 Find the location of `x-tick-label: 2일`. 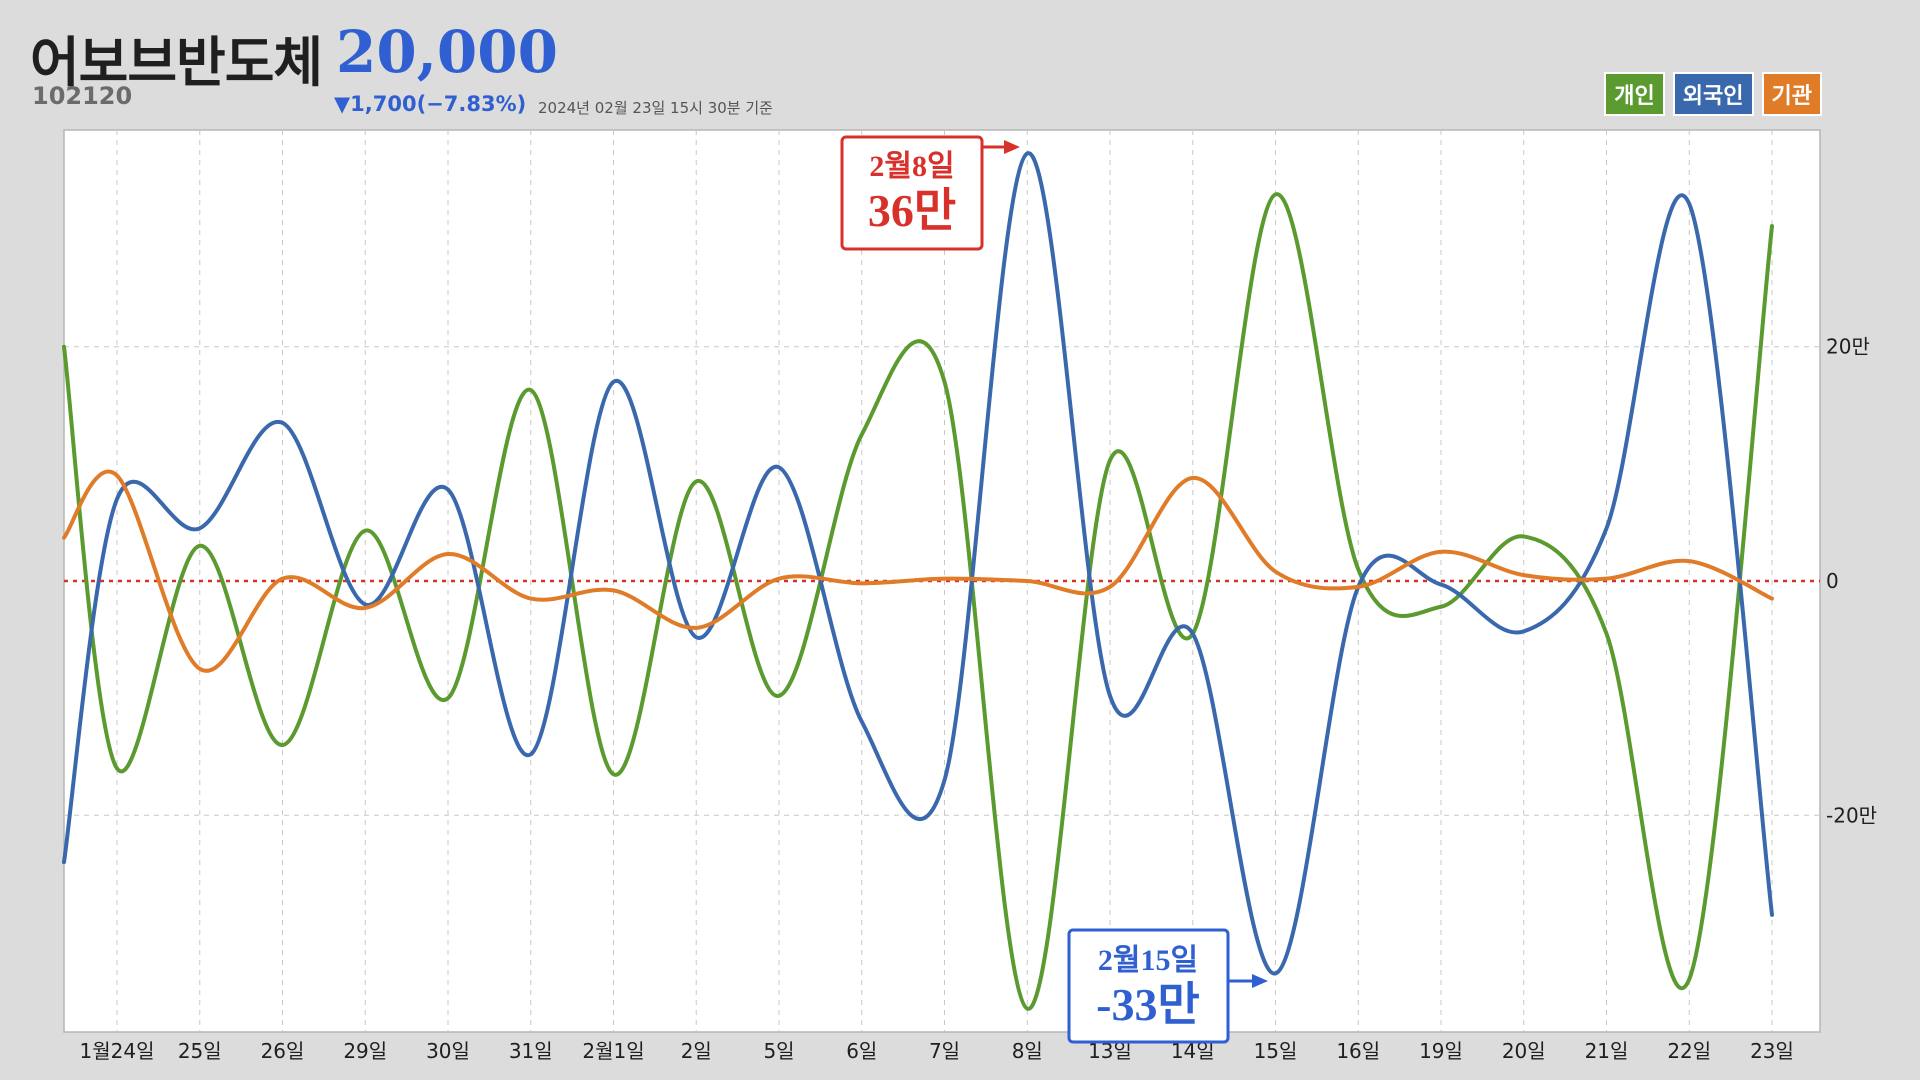

x-tick-label: 2일 is located at coordinates (696, 1051).